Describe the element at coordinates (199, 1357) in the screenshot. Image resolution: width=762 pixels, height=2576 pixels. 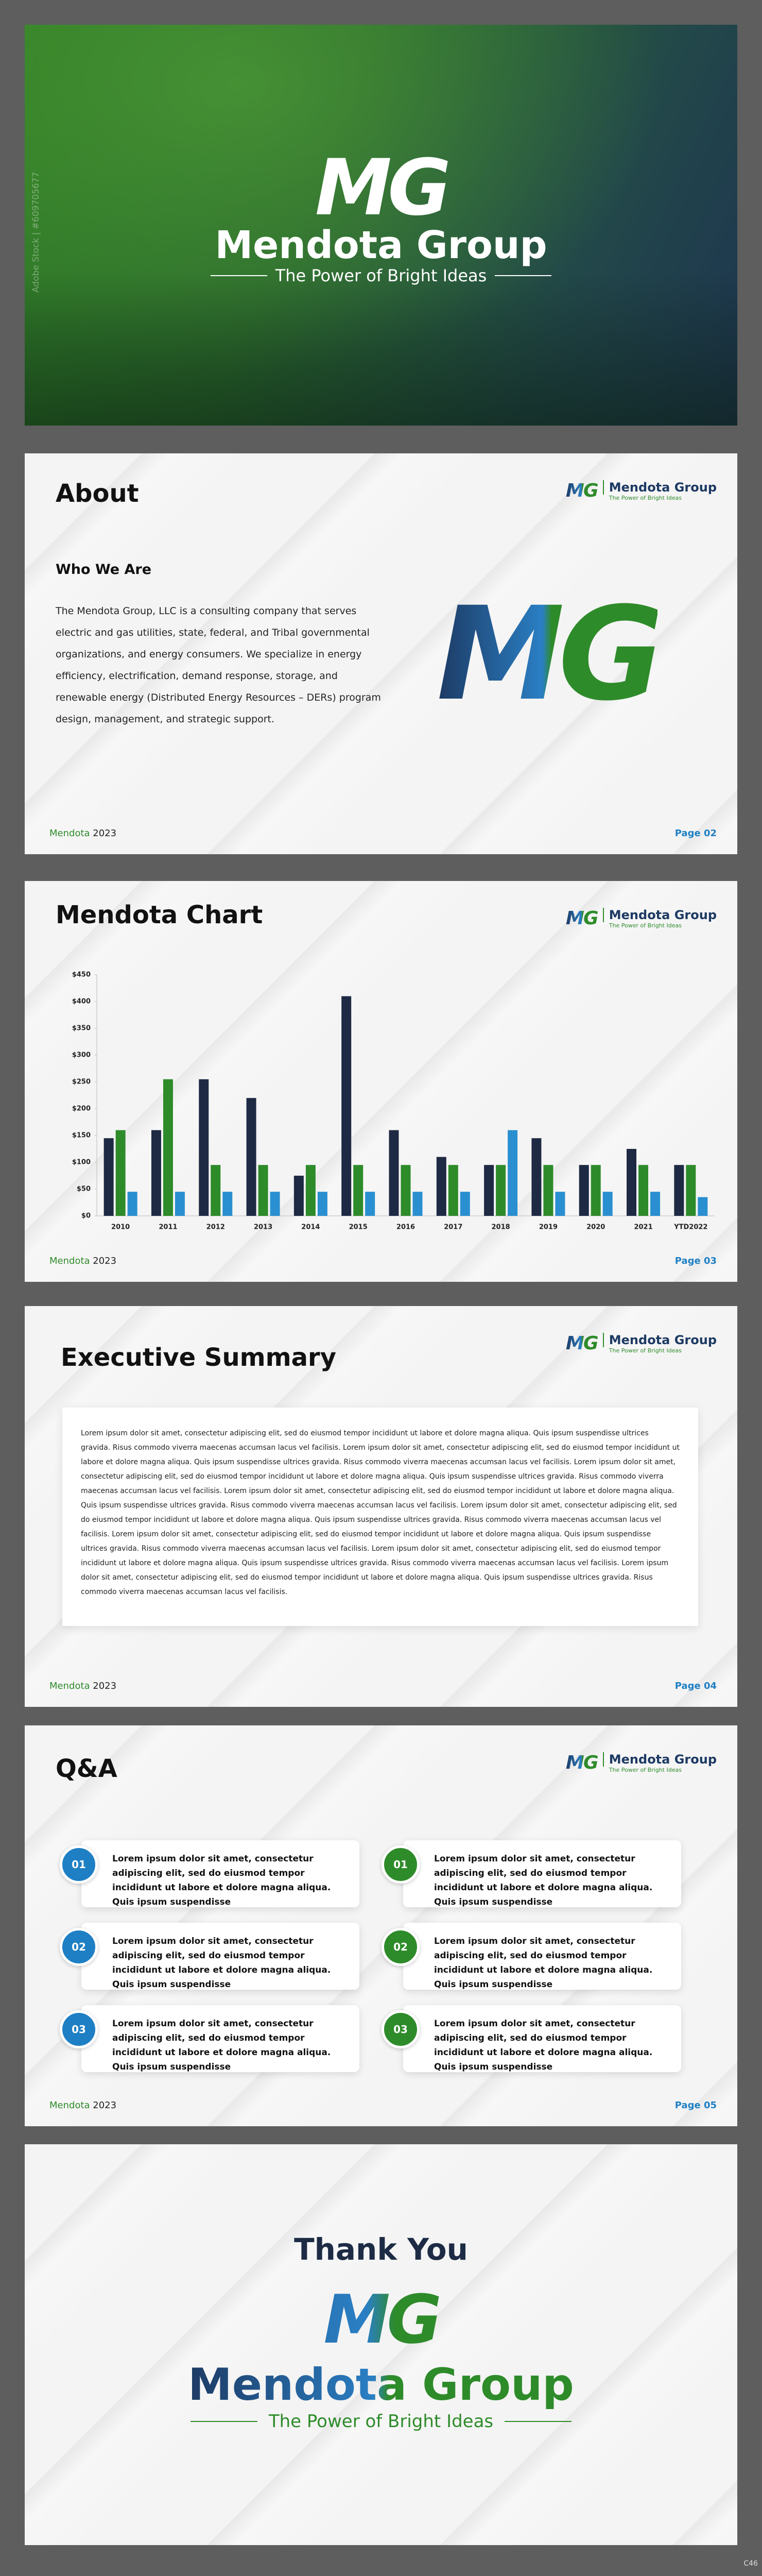
I see `slide-title: Executive Summary` at that location.